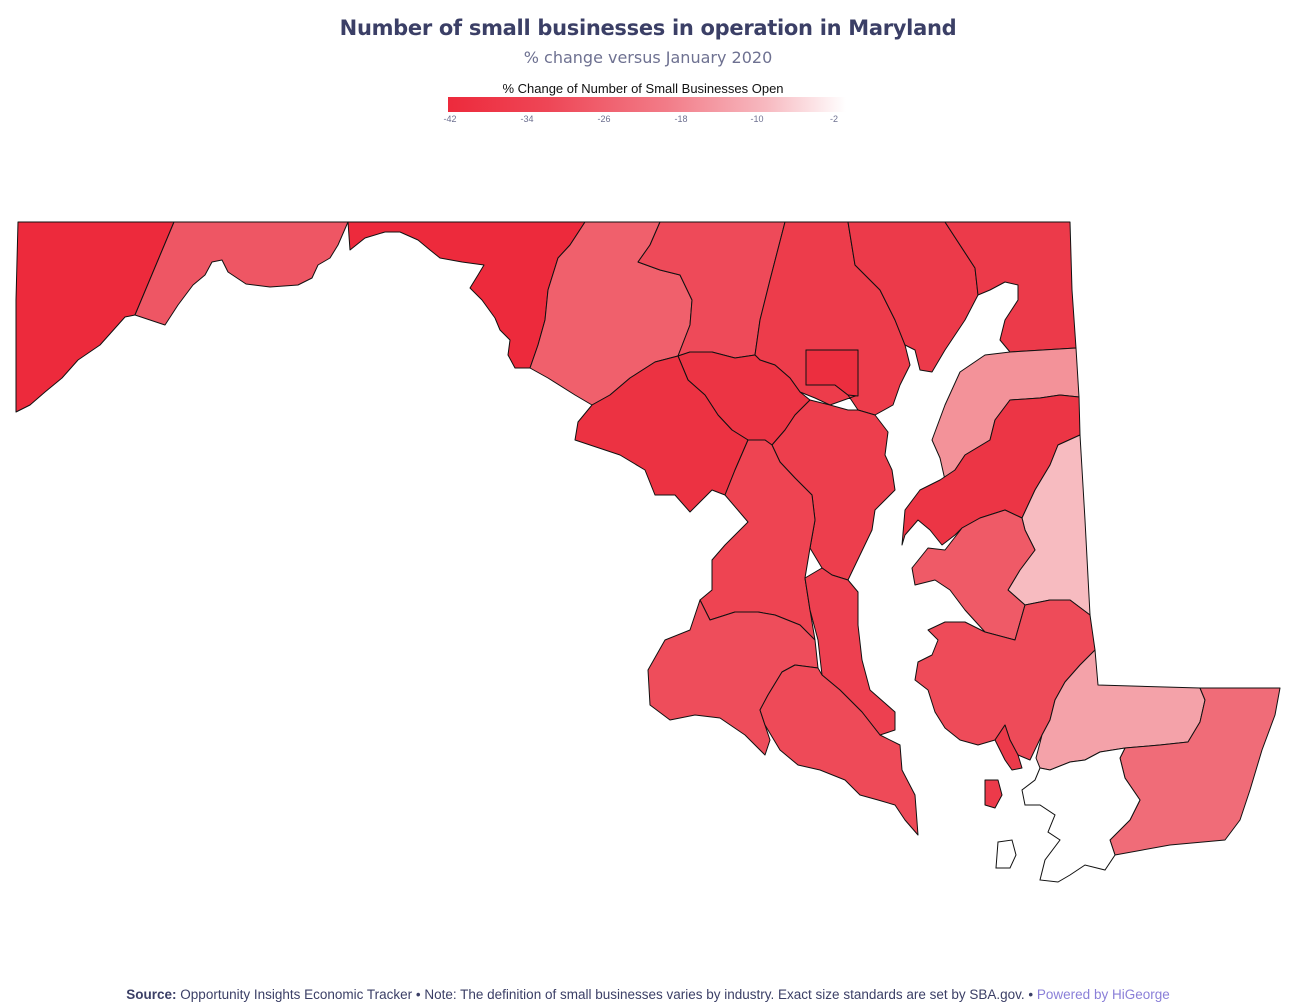 The height and width of the screenshot is (1008, 1296). I want to click on county-calvert, so click(850, 651).